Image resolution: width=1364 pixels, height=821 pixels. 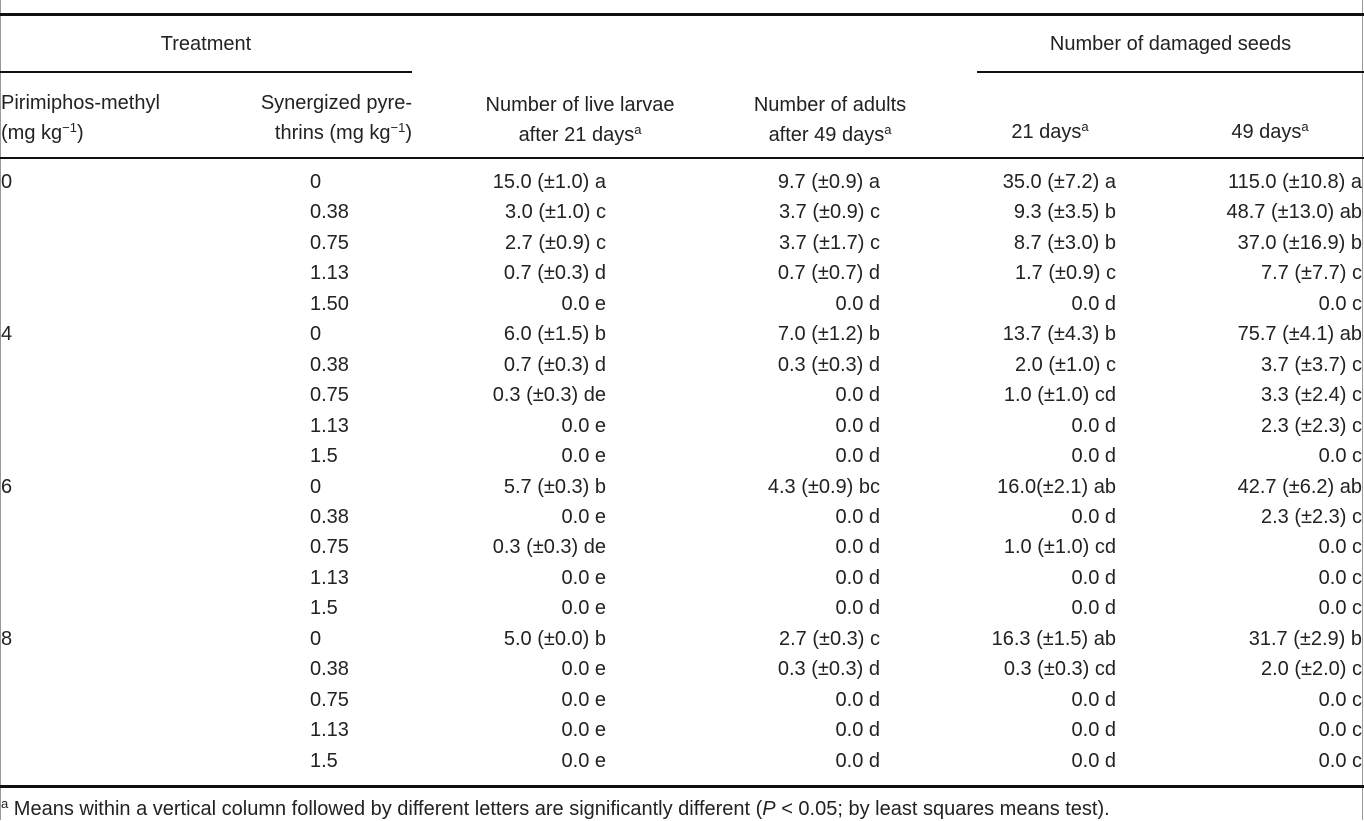 What do you see at coordinates (1311, 669) in the screenshot?
I see `d49-cell: 2.0 (±2.0) c` at bounding box center [1311, 669].